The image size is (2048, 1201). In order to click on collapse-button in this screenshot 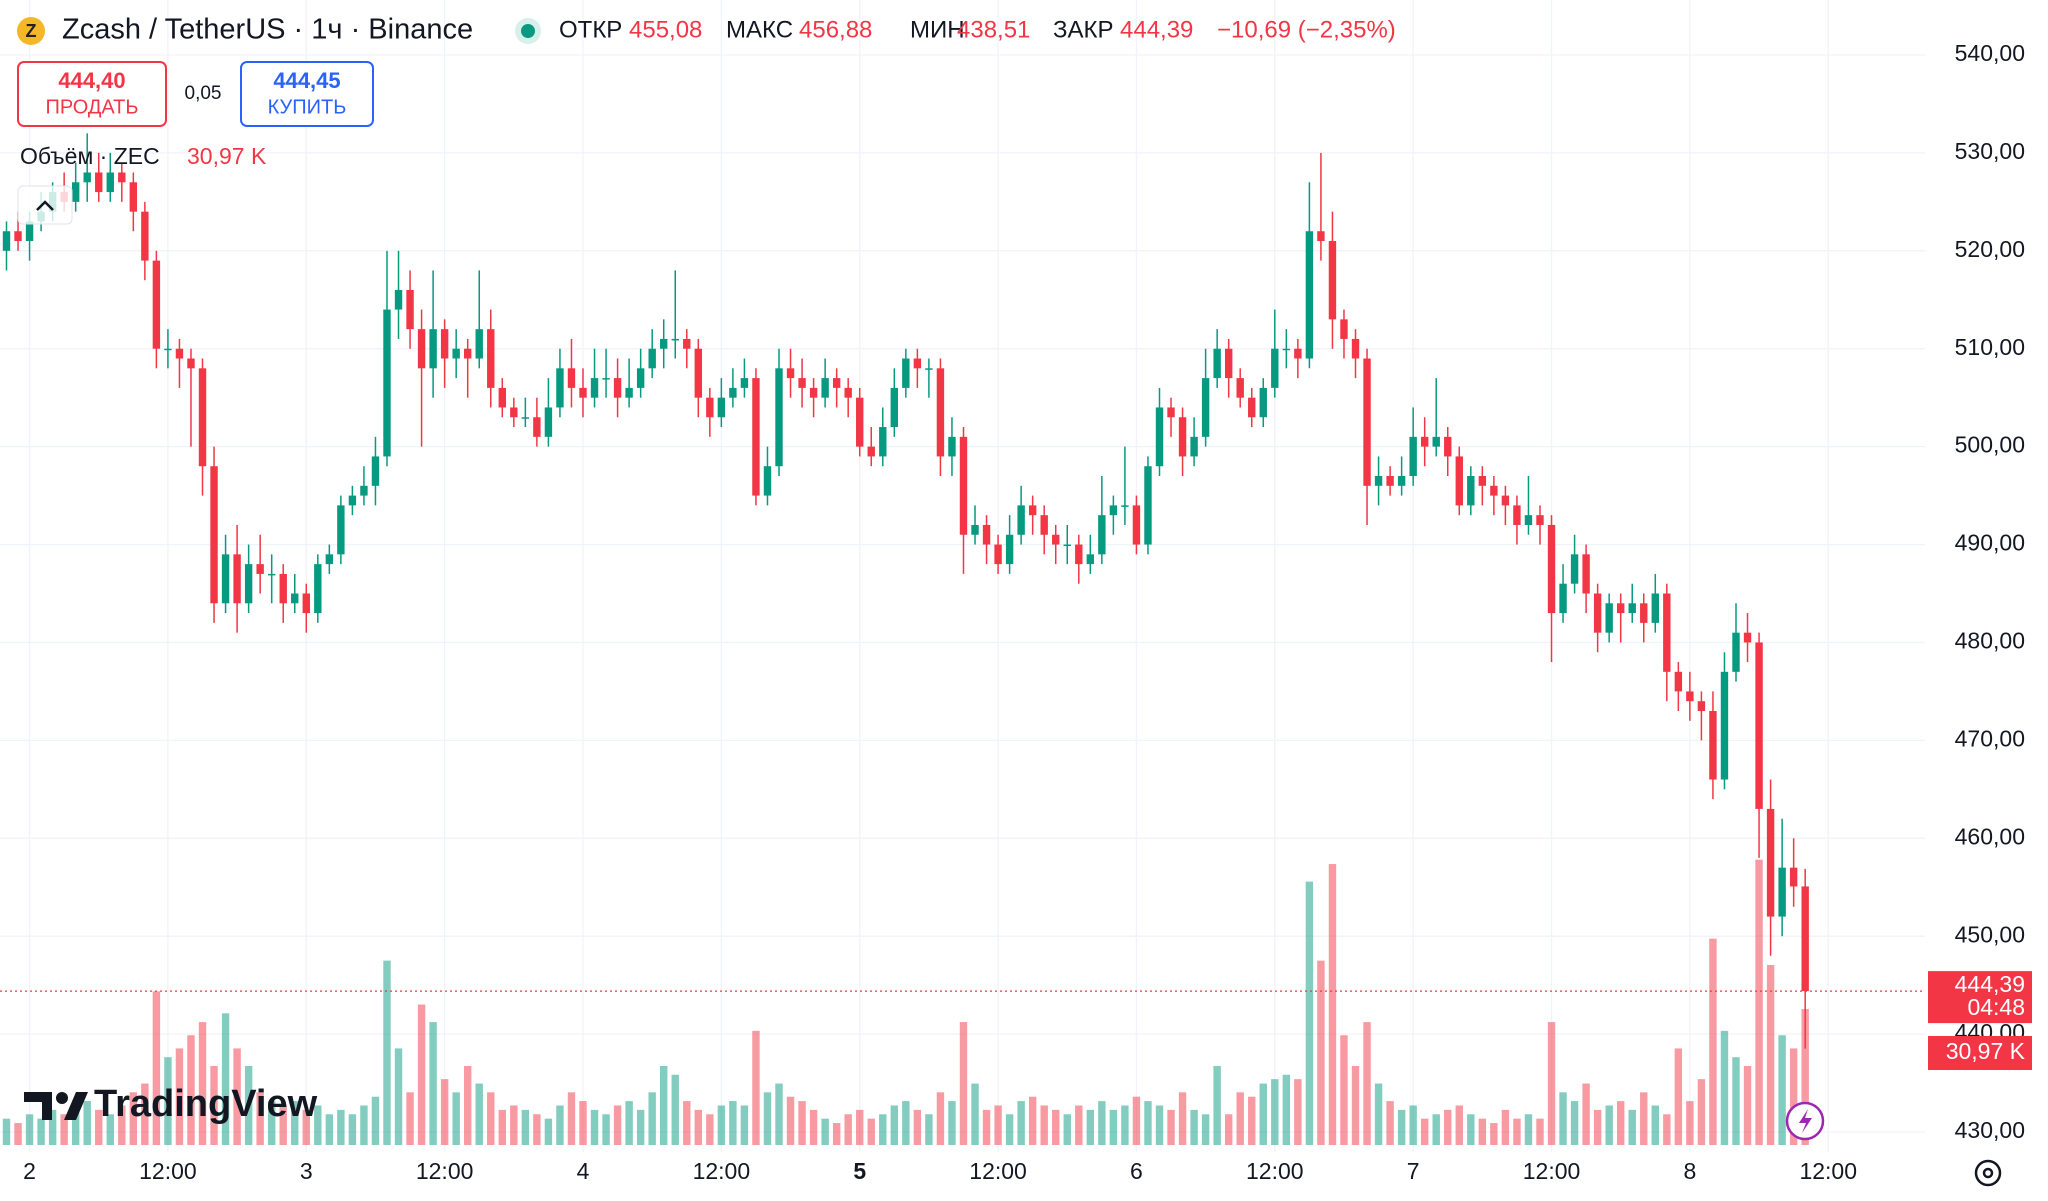, I will do `click(45, 205)`.